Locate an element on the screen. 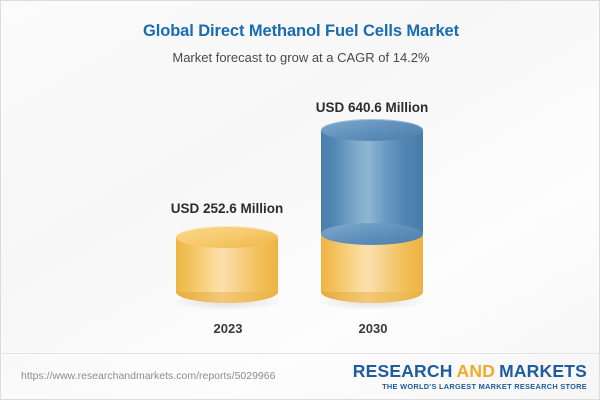 This screenshot has width=600, height=400. value-label-2030: USD 640.6 Million is located at coordinates (372, 107).